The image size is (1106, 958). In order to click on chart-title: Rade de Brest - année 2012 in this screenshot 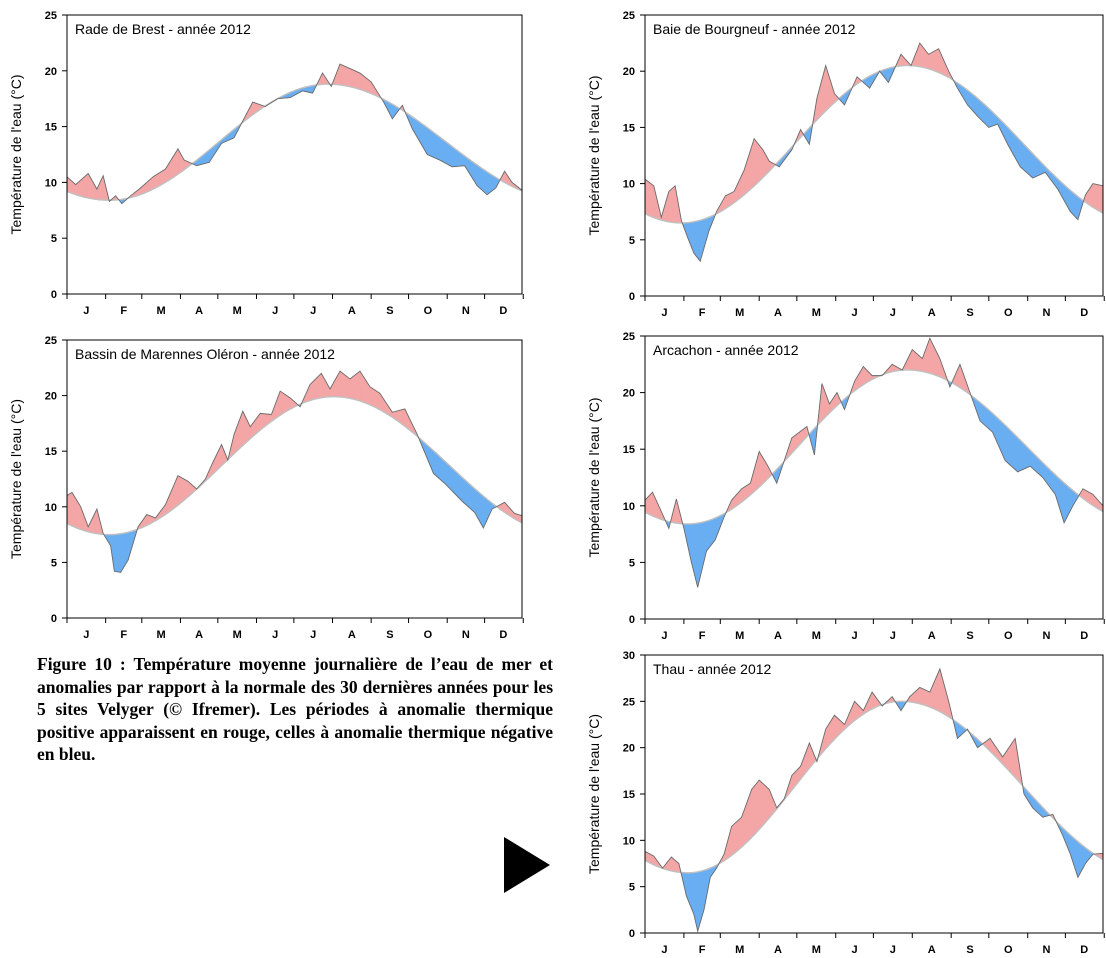, I will do `click(163, 29)`.